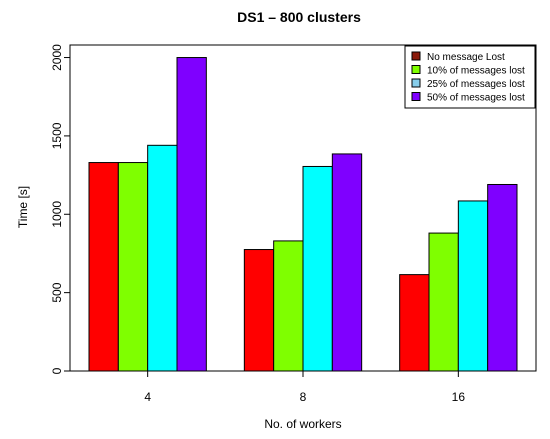  Describe the element at coordinates (476, 98) in the screenshot. I see `legend-label: 50% of messages lost` at that location.